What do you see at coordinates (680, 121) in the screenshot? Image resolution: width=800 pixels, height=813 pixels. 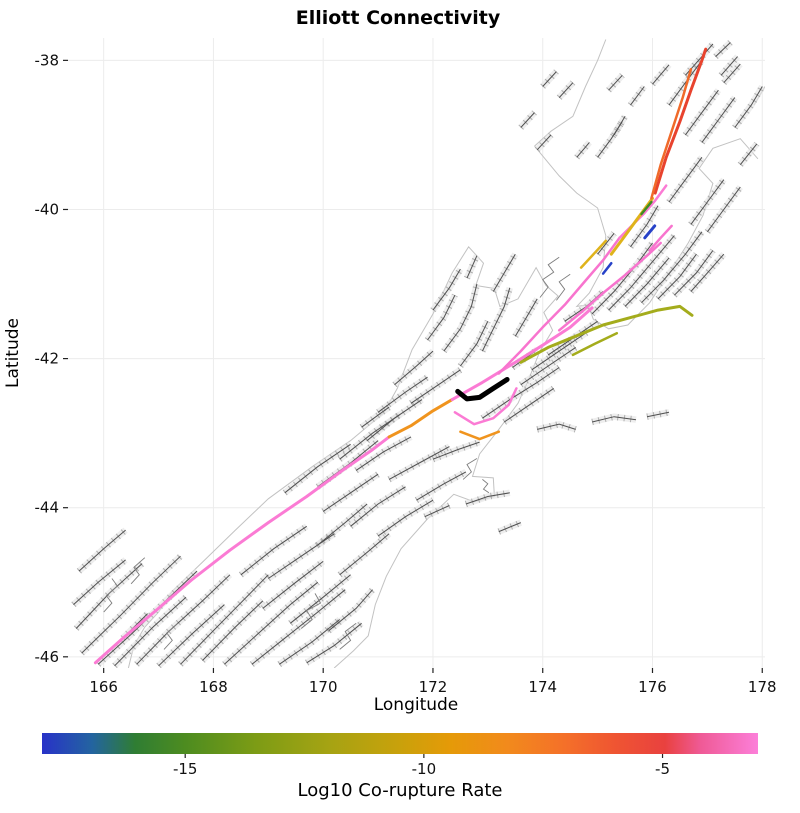 I see `trace-red-northeast` at bounding box center [680, 121].